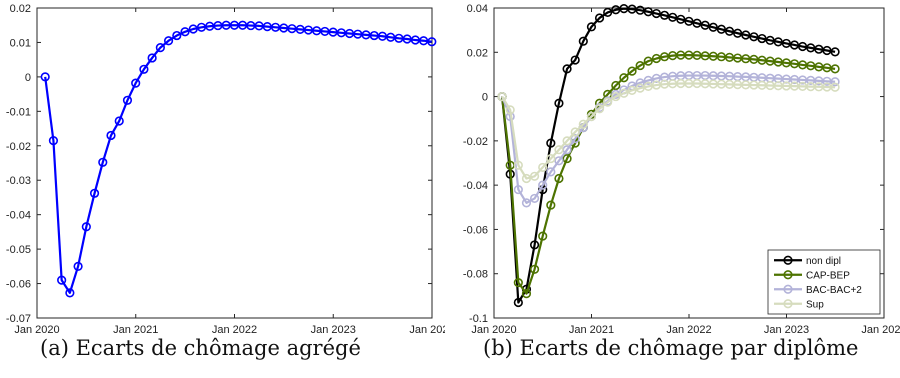 This screenshot has width=900, height=378. I want to click on y-tick-label: 0.04, so click(477, 9).